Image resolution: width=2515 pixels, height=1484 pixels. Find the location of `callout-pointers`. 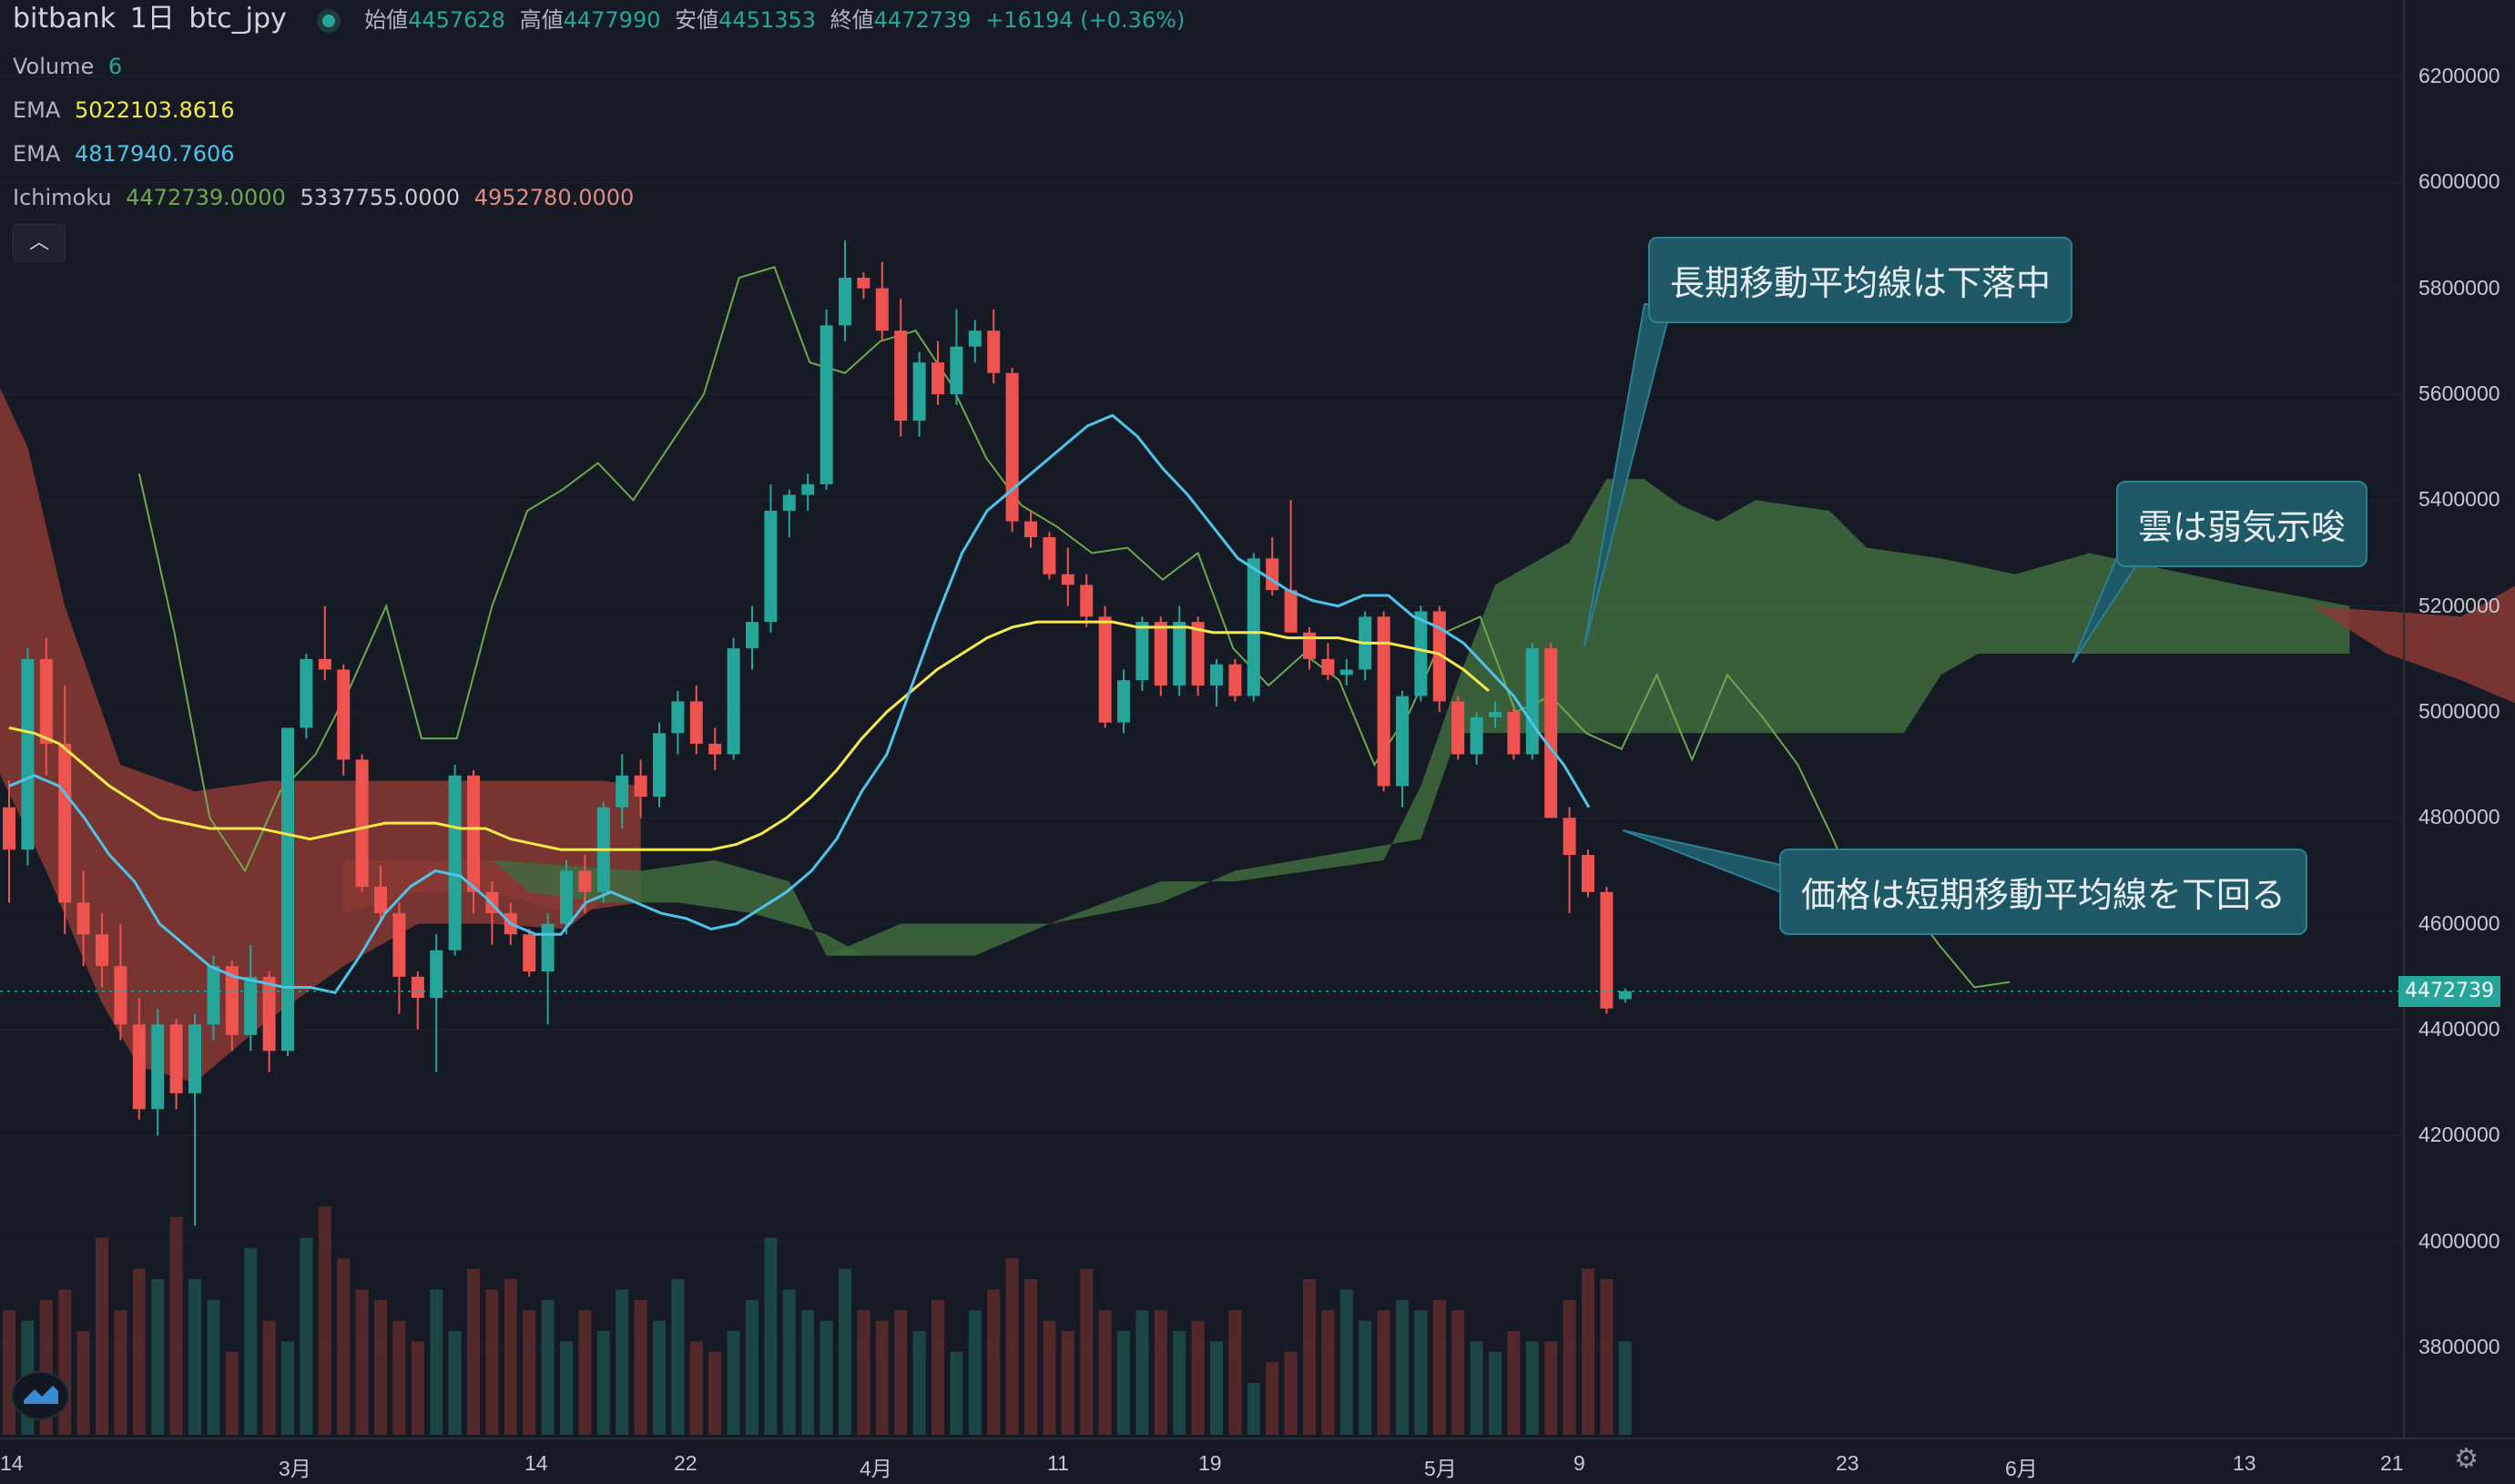

callout-pointers is located at coordinates (1867, 598).